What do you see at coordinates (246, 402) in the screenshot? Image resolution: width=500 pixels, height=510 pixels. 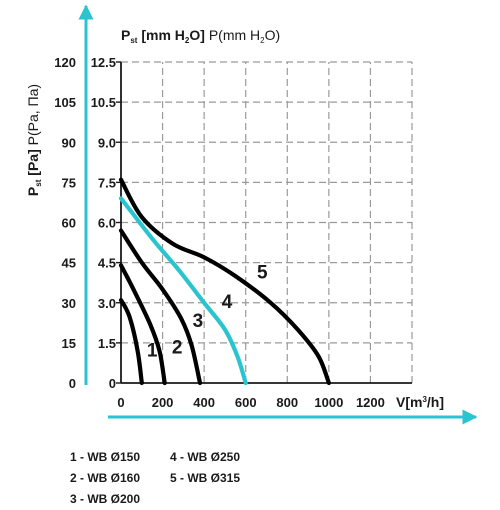 I see `x-tick-label-3: 600` at bounding box center [246, 402].